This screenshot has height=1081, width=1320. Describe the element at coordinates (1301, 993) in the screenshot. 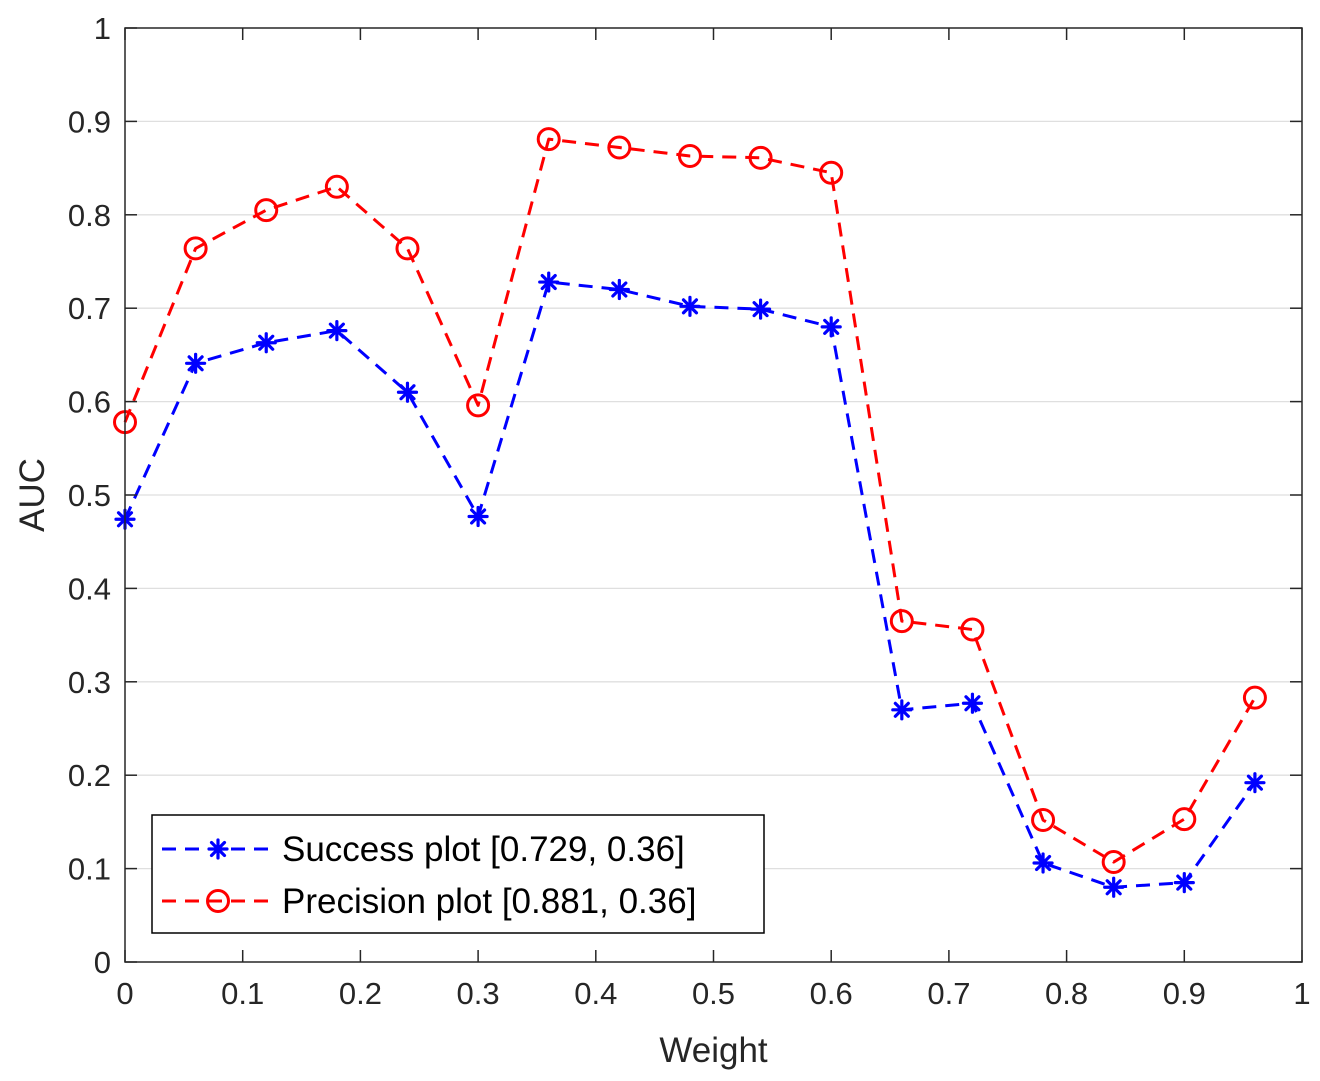

I see `x-tick-label-10: 1` at that location.